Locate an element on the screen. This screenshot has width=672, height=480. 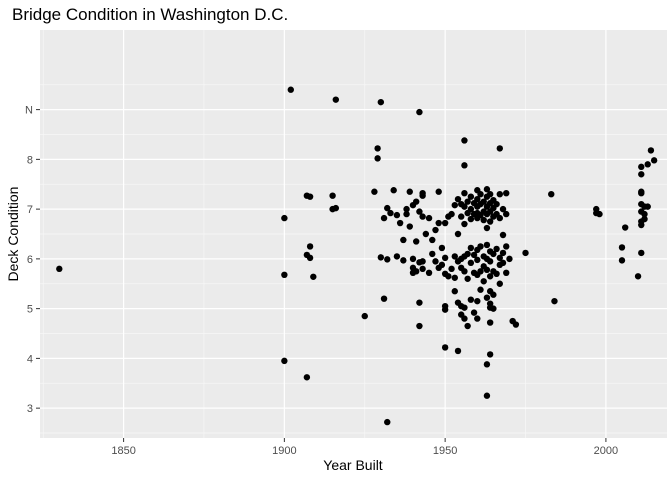
x-tick-label: 1950 is located at coordinates (445, 451).